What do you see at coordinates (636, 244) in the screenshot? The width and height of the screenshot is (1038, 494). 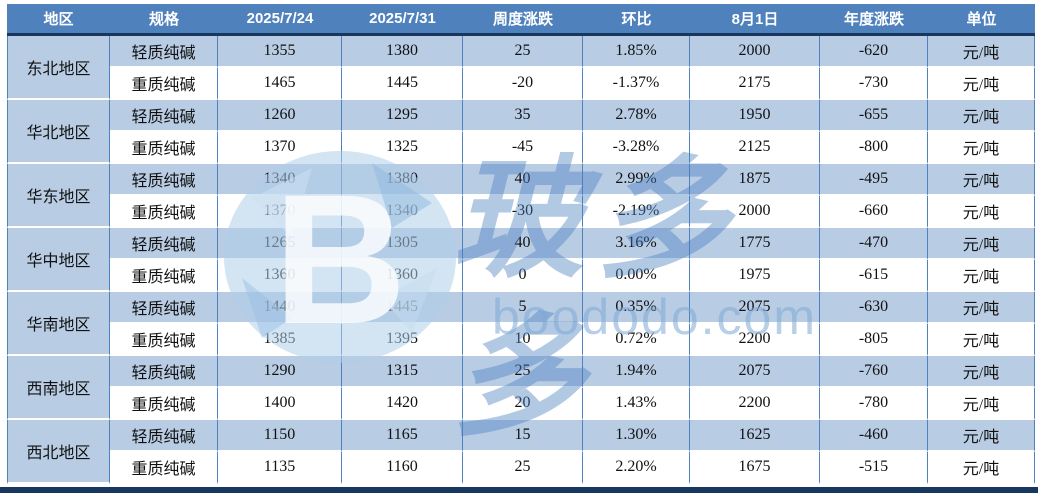 I see `pct-change-cell: 3.16%` at bounding box center [636, 244].